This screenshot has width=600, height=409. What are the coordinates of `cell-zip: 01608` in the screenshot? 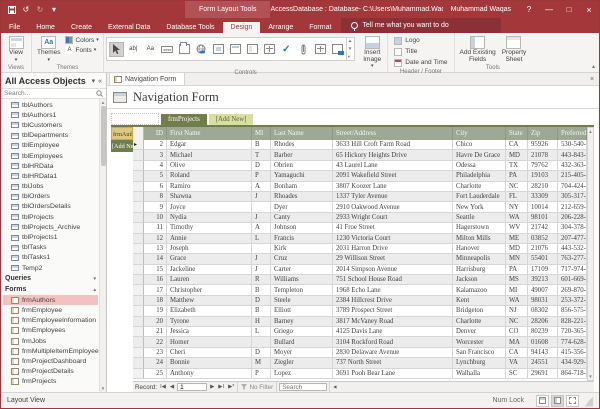 It's located at (543, 342).